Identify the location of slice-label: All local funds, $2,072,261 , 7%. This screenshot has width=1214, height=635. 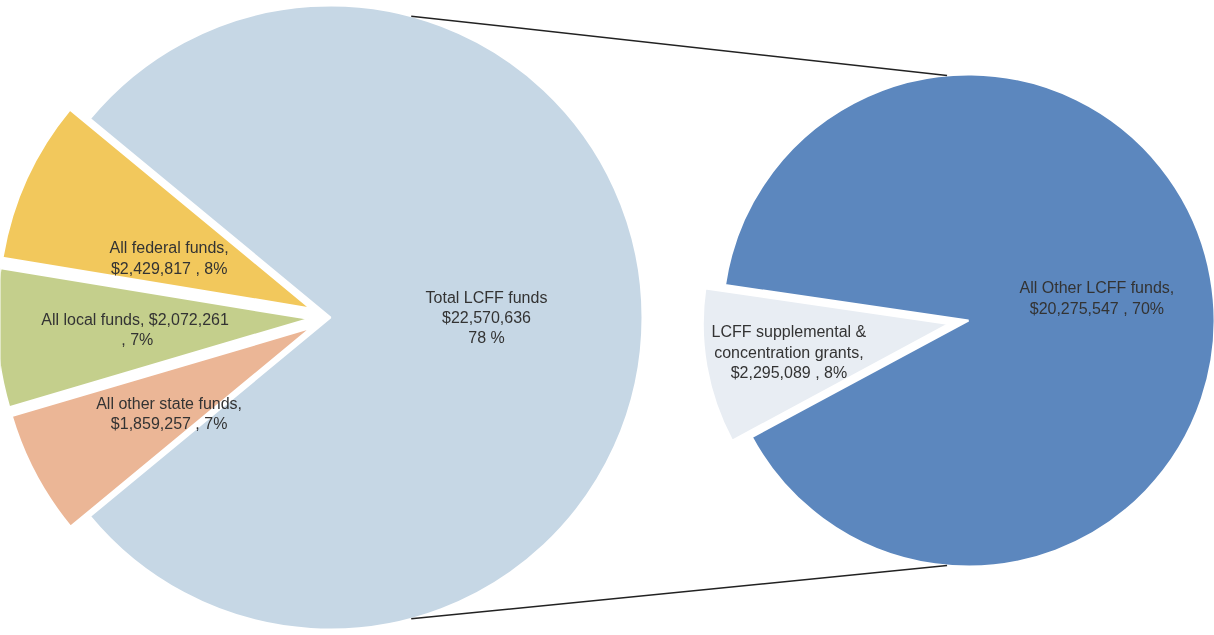
(135, 329).